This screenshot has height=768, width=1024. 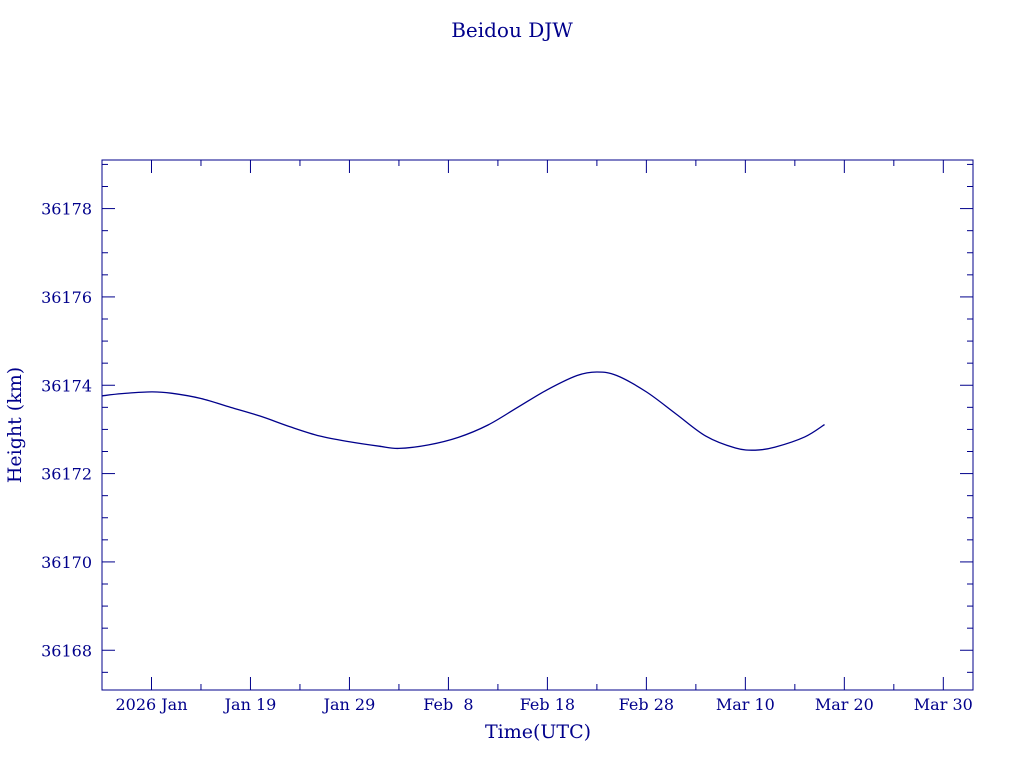 I want to click on y-tick-label: 36176, so click(x=66, y=297).